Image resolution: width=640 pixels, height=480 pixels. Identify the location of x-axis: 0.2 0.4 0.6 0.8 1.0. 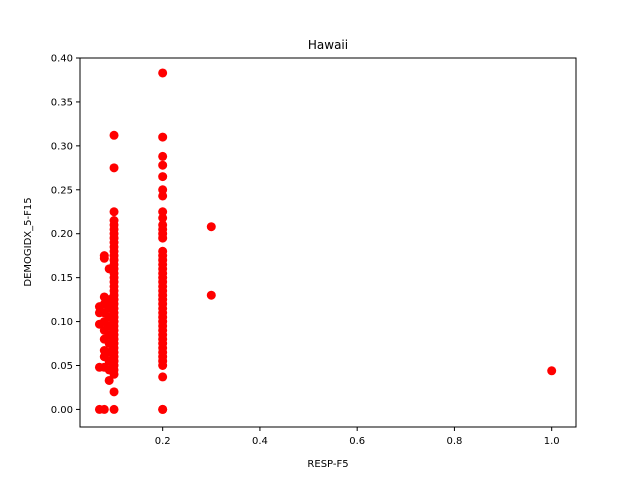
(357, 437).